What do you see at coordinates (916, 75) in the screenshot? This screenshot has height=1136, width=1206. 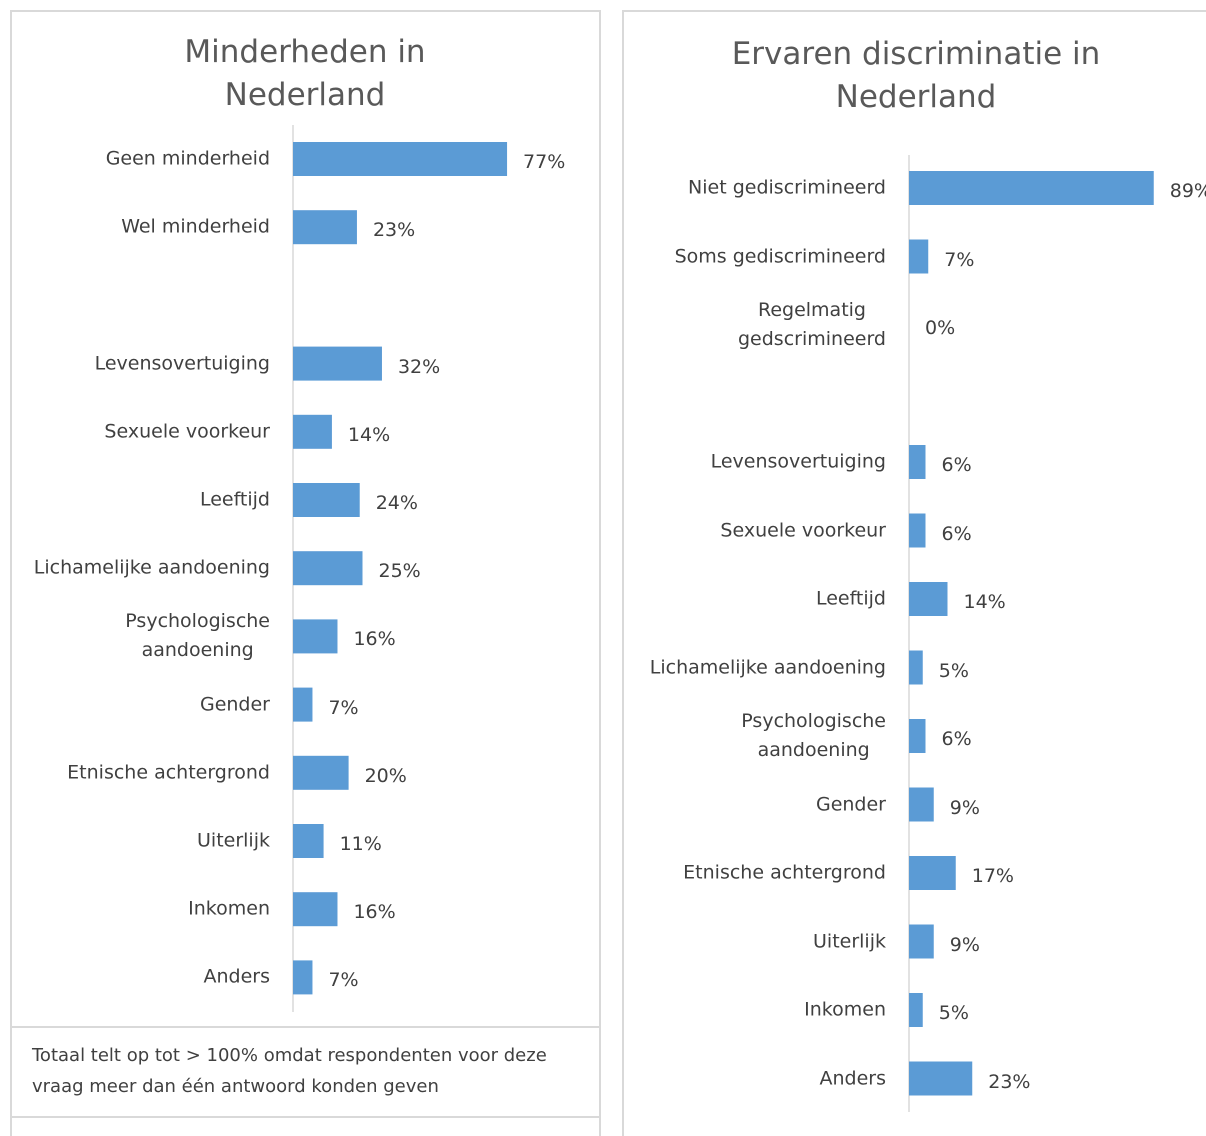 I see `chart-title: Ervaren discriminatie in Nederland` at bounding box center [916, 75].